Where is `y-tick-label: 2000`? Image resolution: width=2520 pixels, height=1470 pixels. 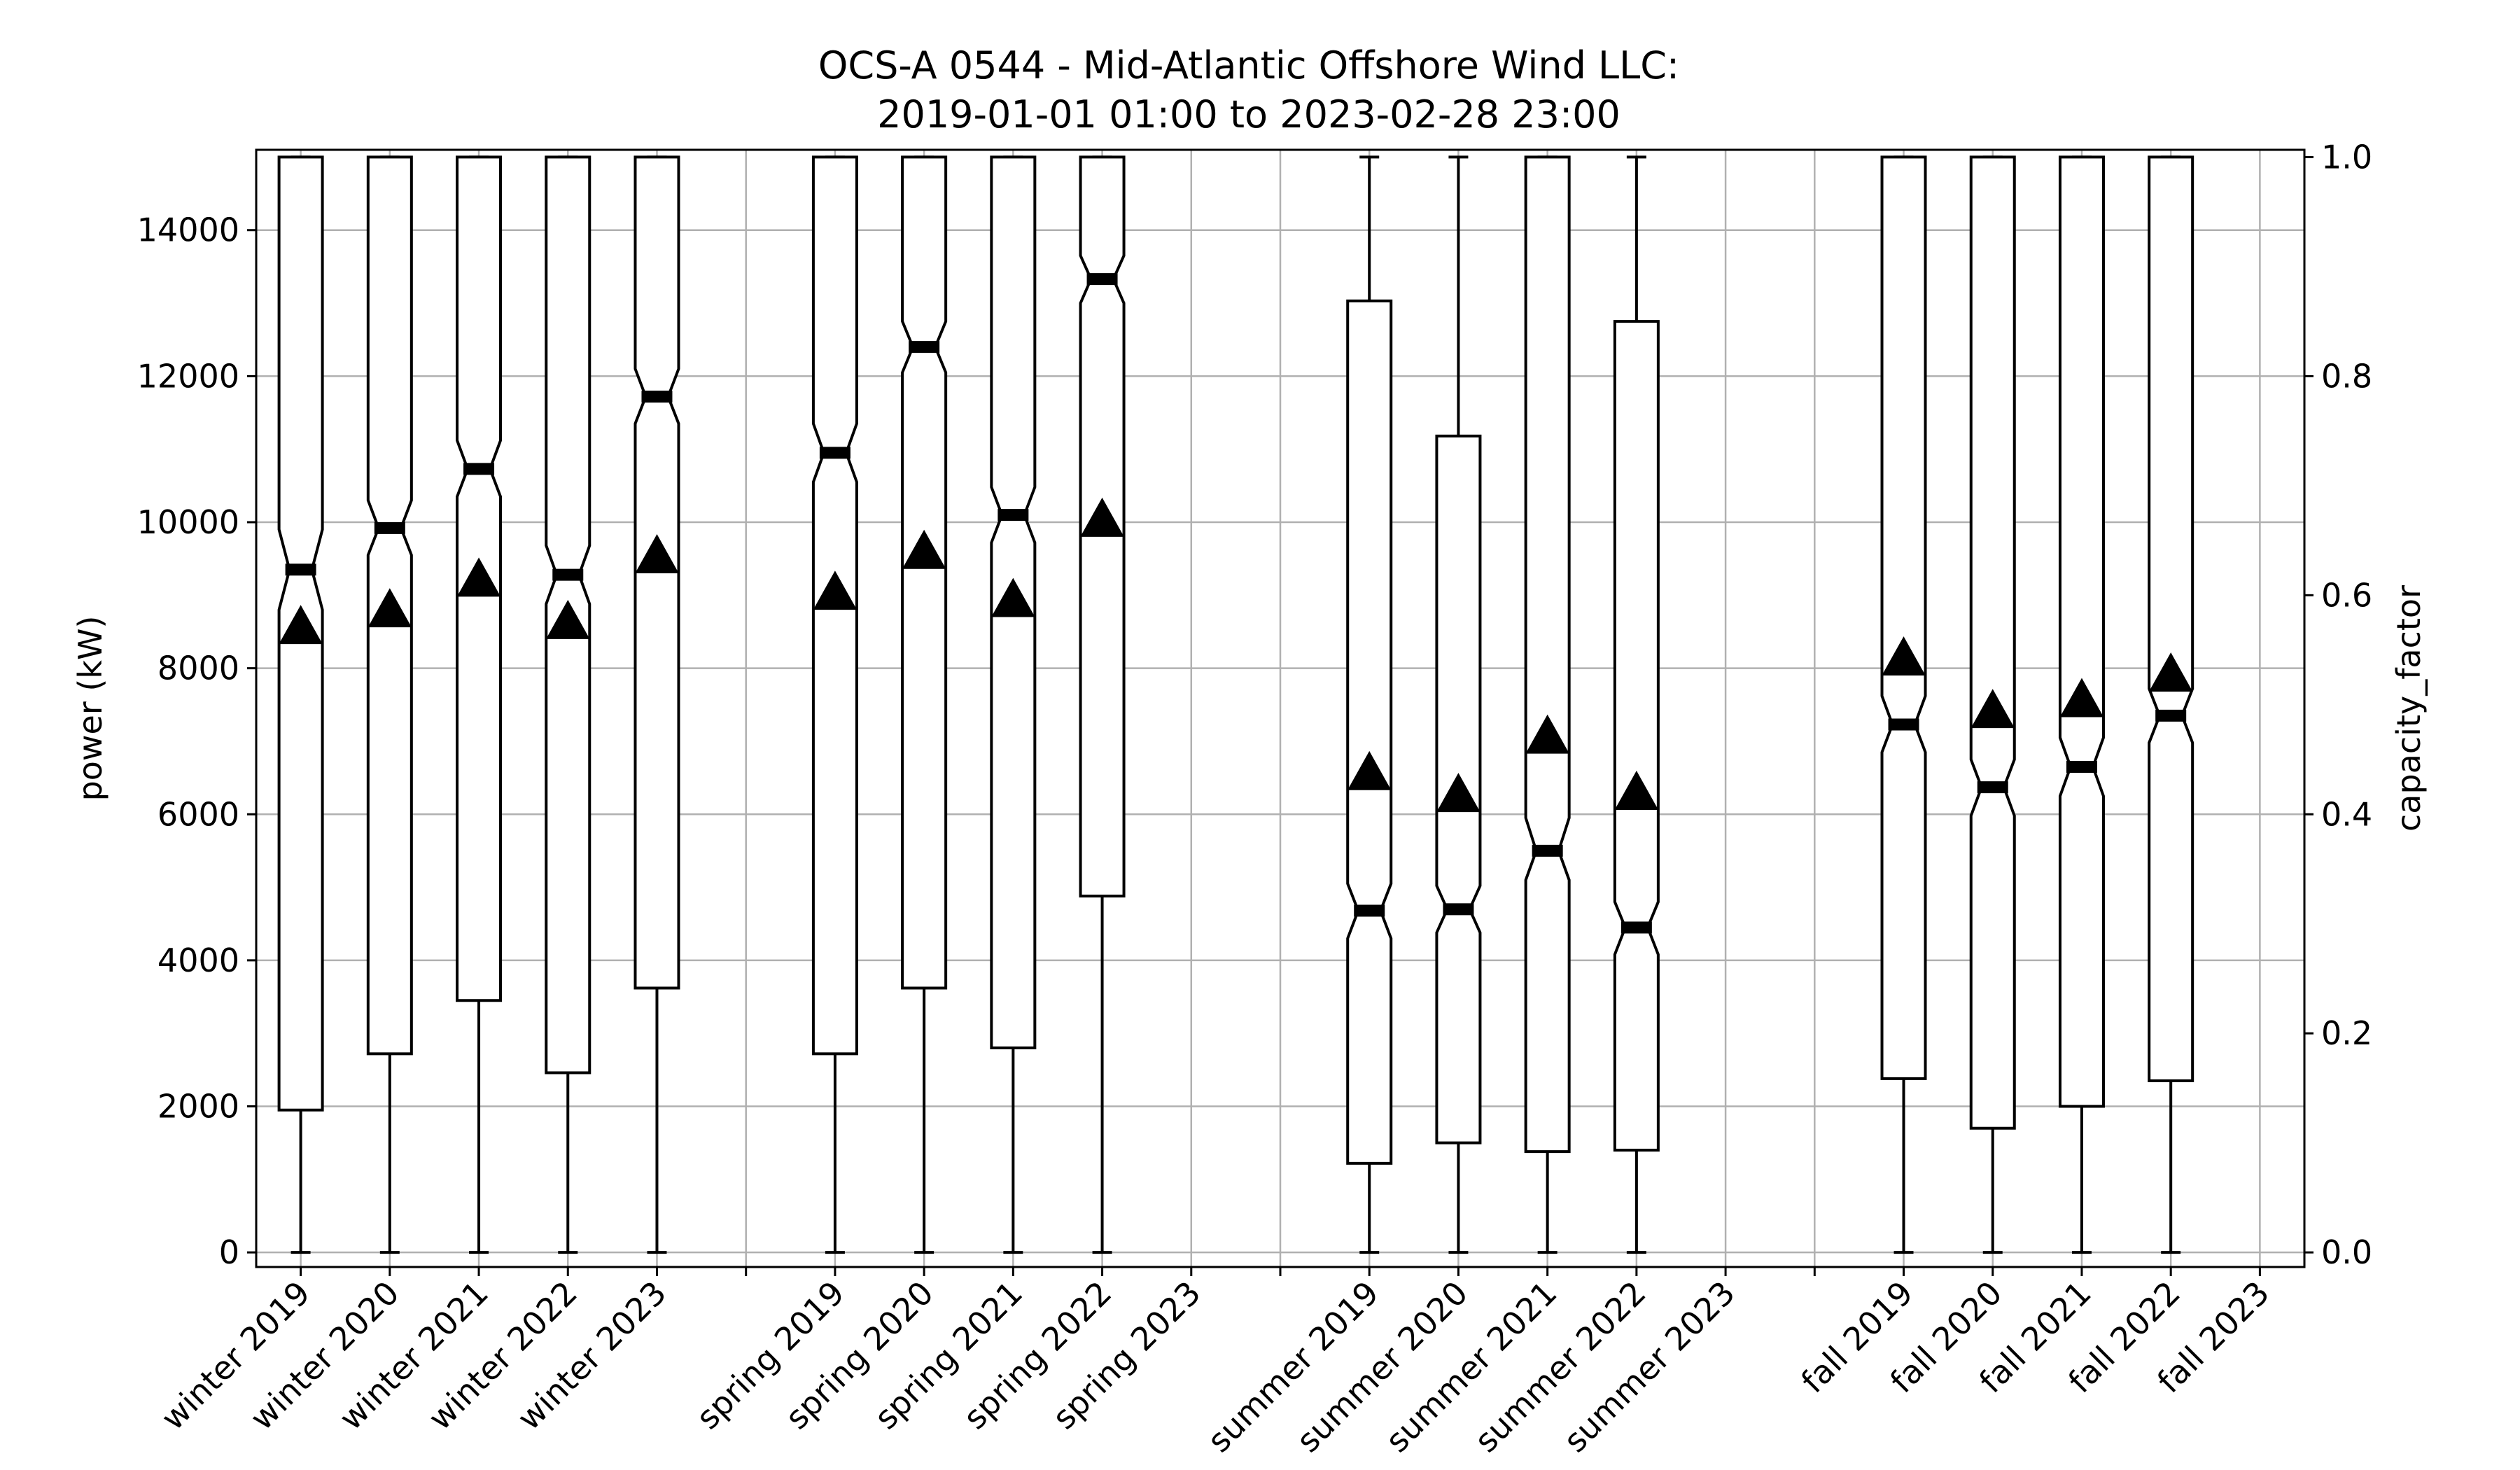
y-tick-label: 2000 is located at coordinates (198, 1107).